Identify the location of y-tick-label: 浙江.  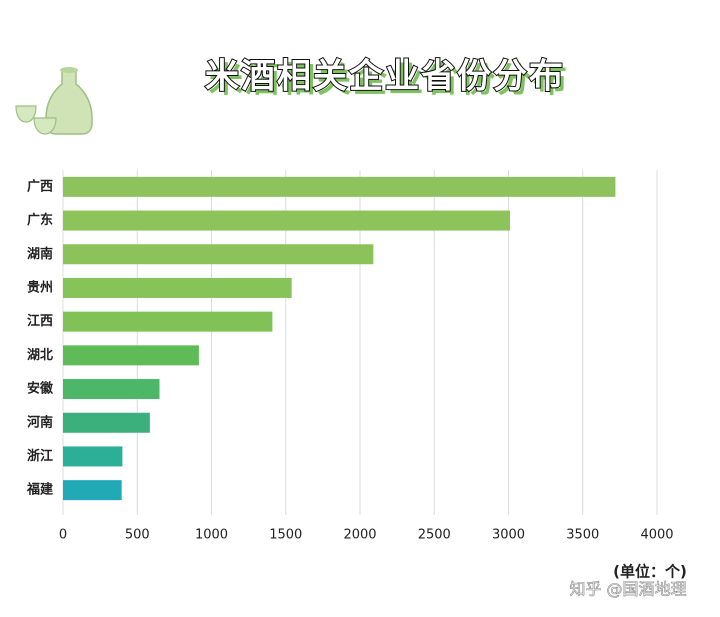
(40, 456).